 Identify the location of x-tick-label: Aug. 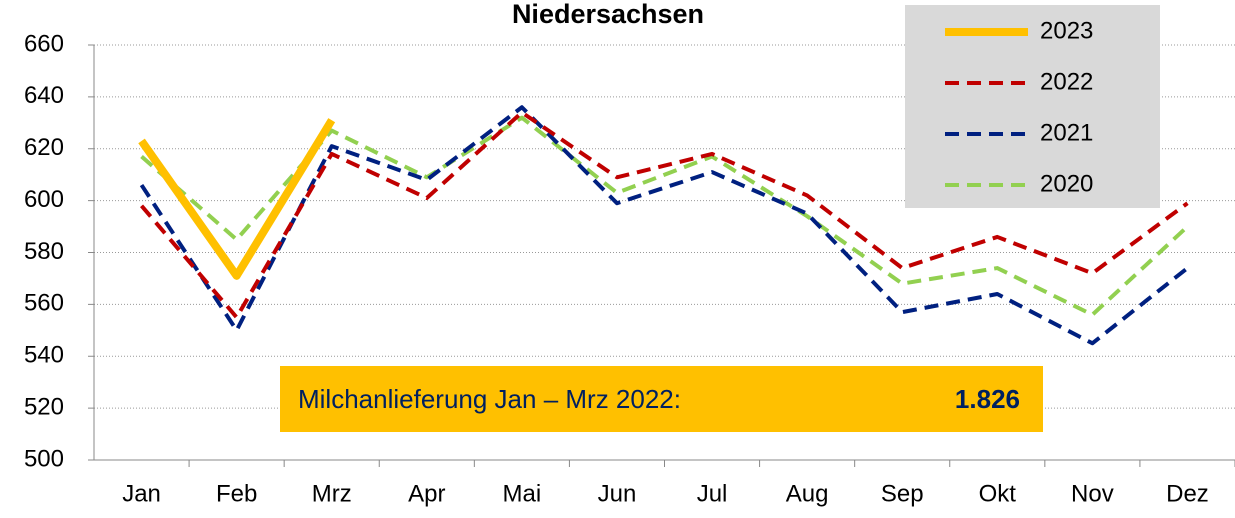
(807, 493).